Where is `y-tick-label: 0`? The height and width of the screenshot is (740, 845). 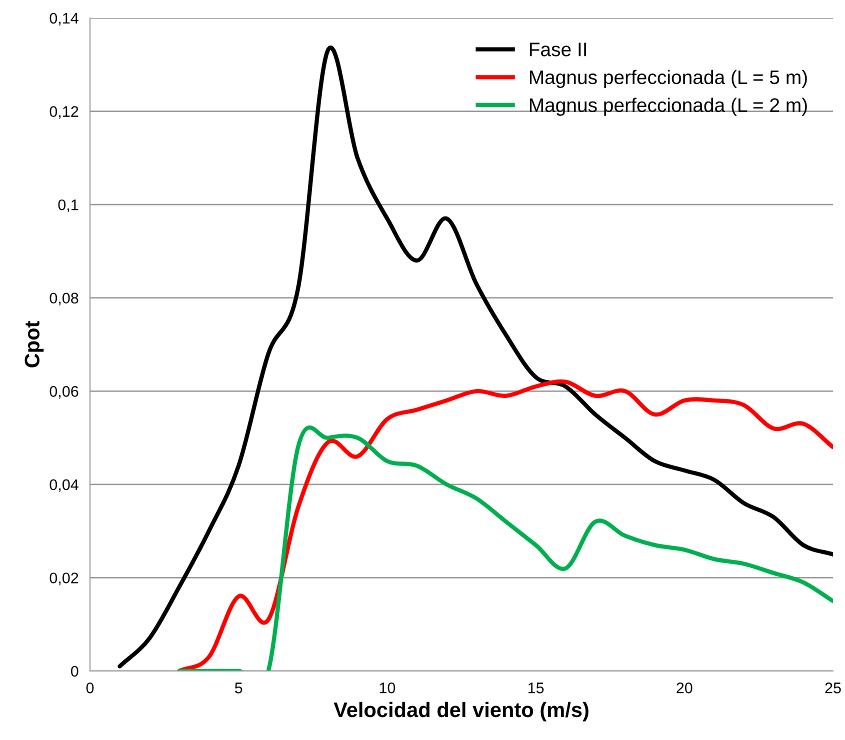 y-tick-label: 0 is located at coordinates (74, 671).